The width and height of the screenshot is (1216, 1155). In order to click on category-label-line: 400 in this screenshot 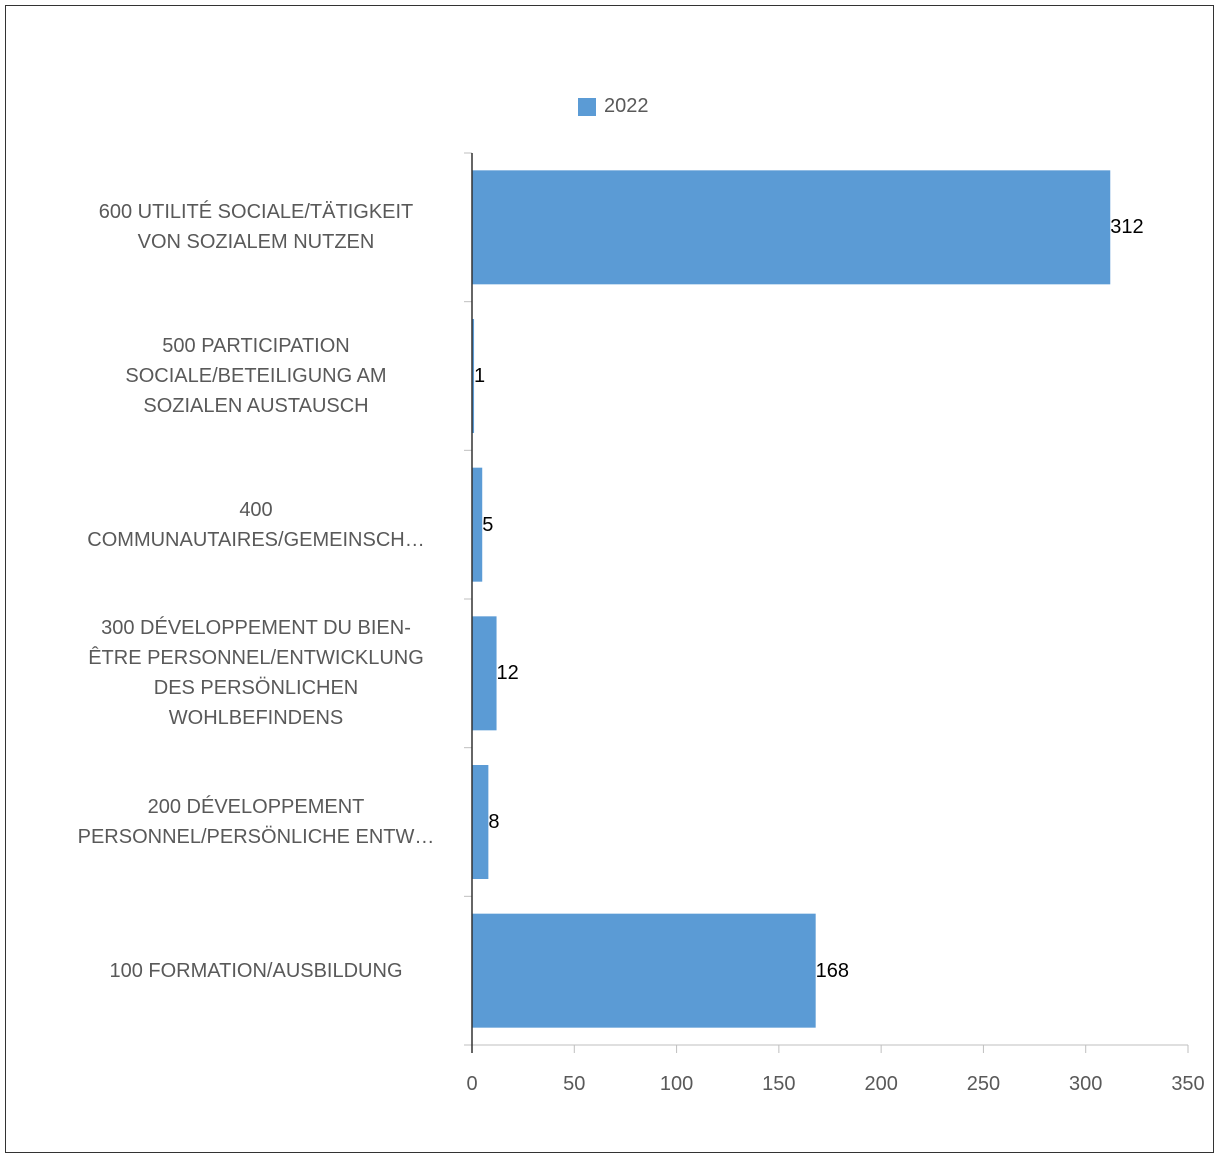, I will do `click(256, 509)`.